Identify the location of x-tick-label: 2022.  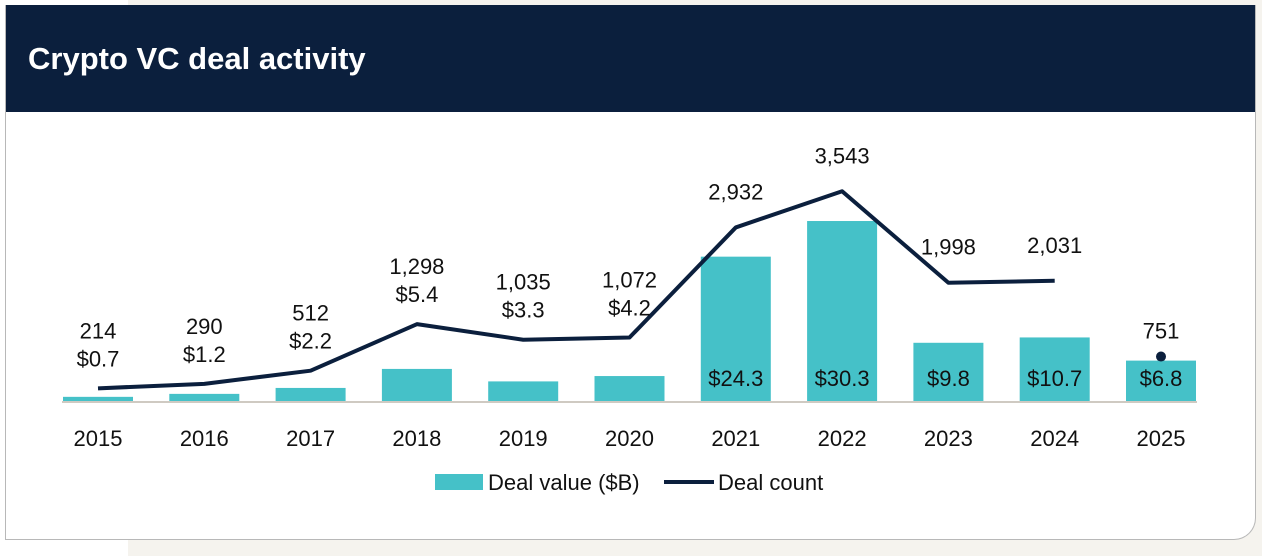
(842, 438).